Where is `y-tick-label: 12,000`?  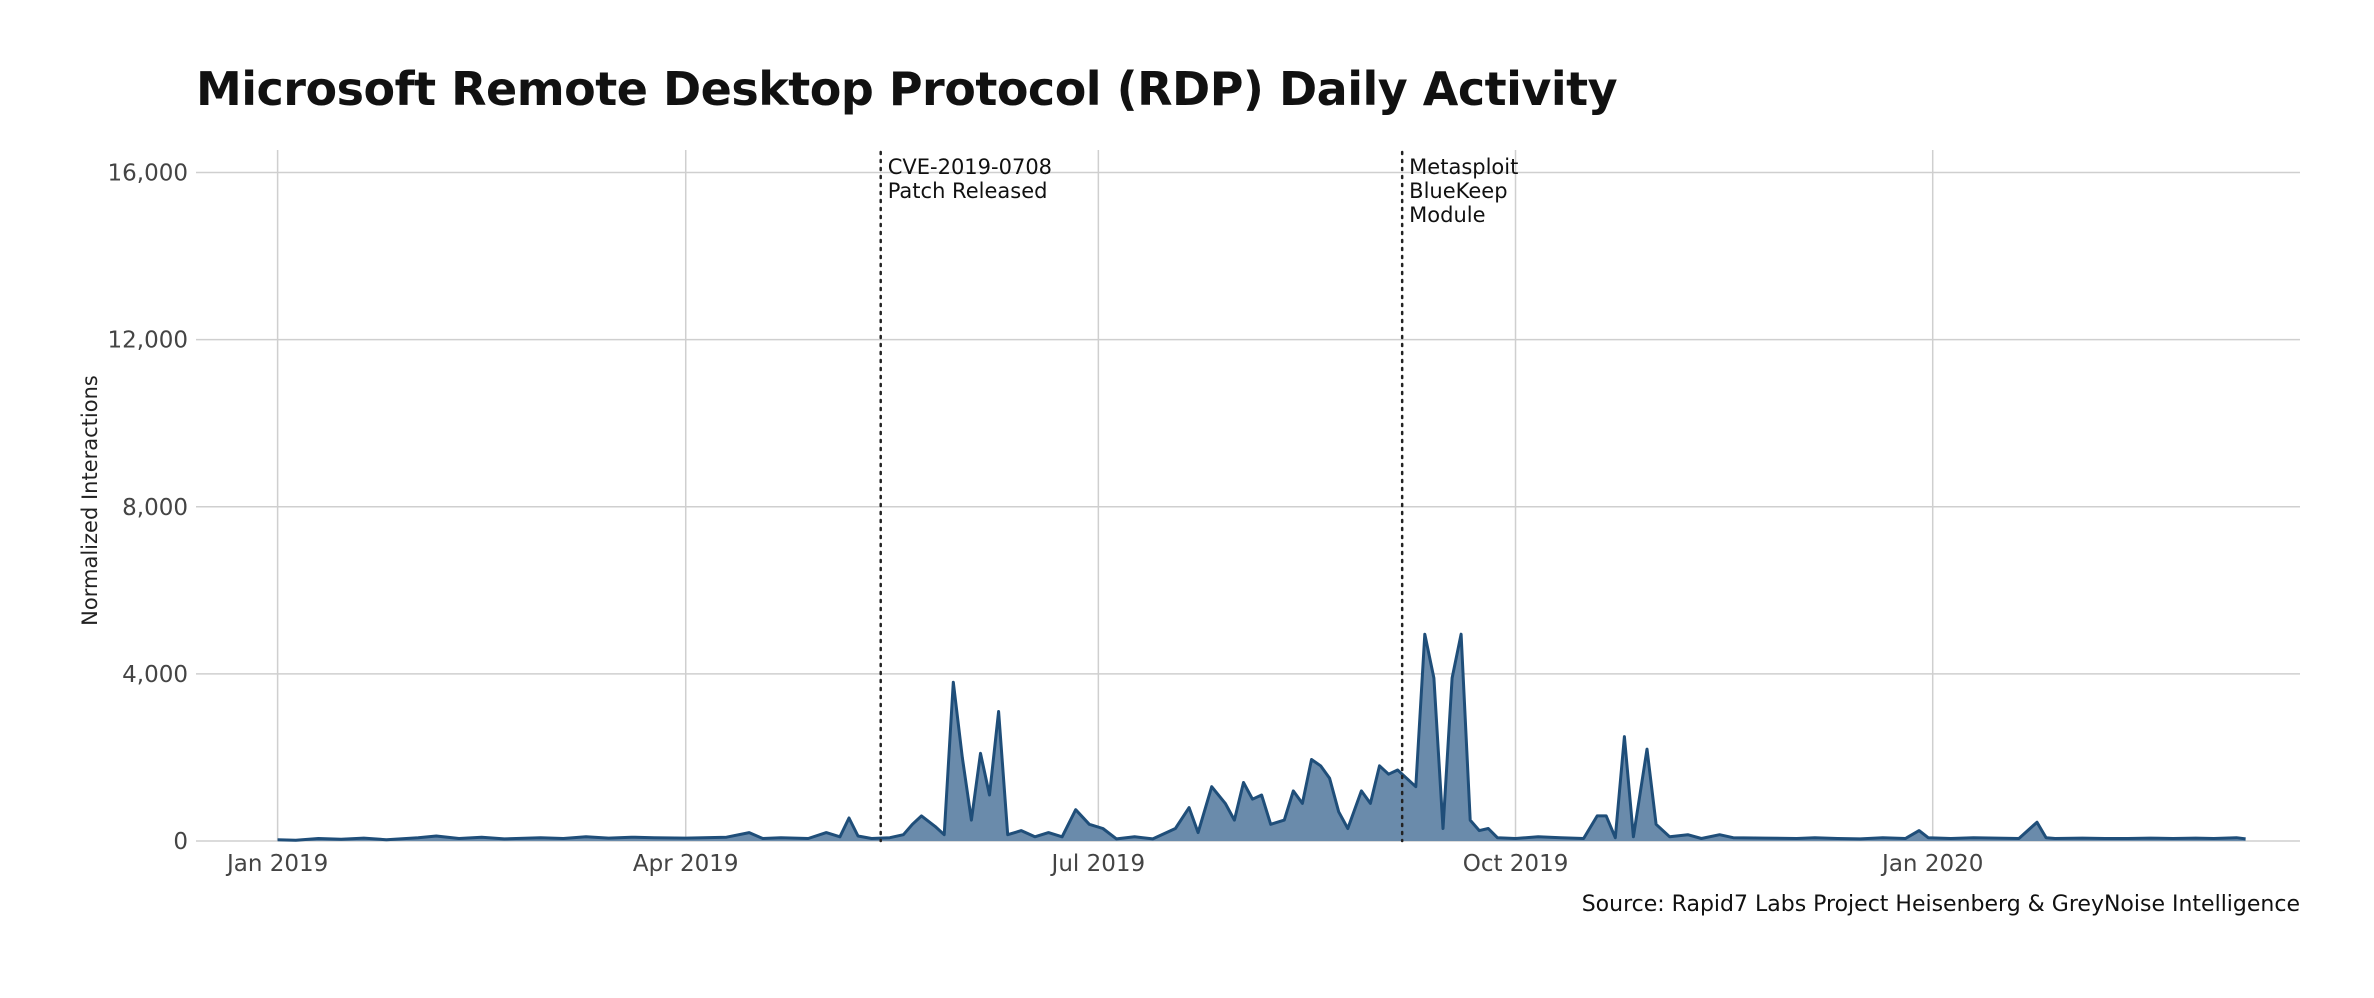 y-tick-label: 12,000 is located at coordinates (148, 341).